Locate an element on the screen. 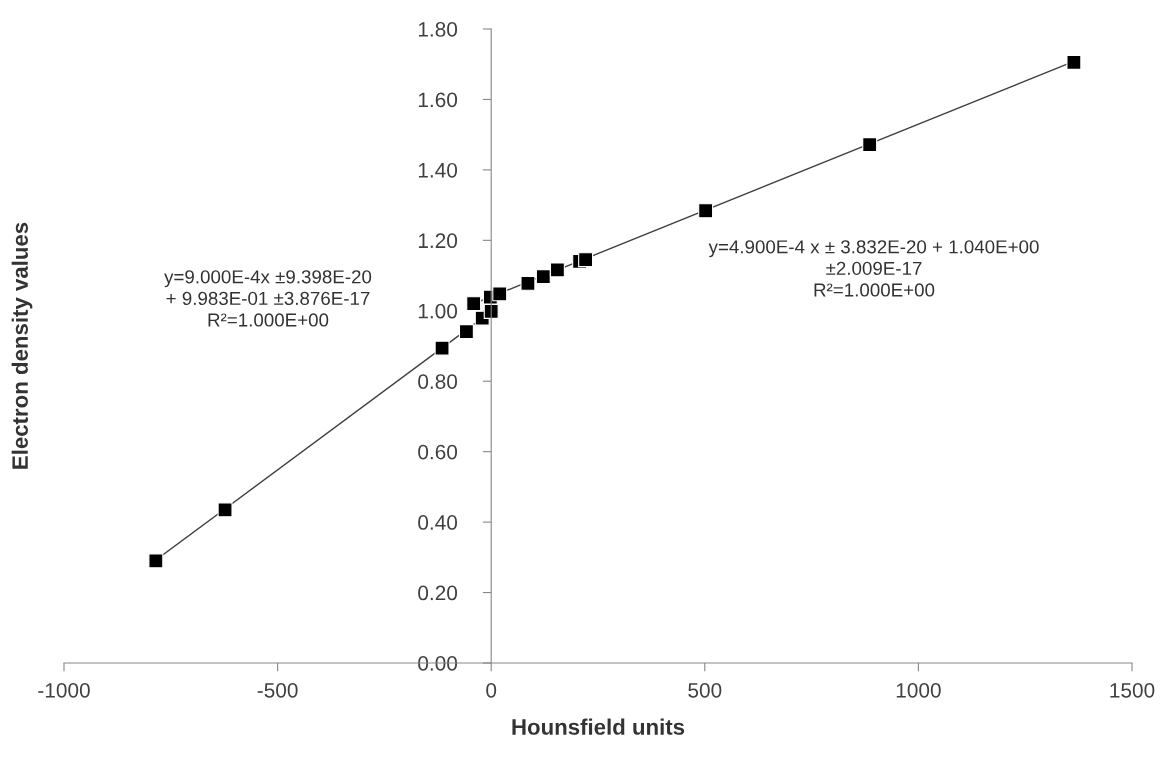 Image resolution: width=1172 pixels, height=767 pixels. y-tick-label: 0.60 is located at coordinates (438, 452).